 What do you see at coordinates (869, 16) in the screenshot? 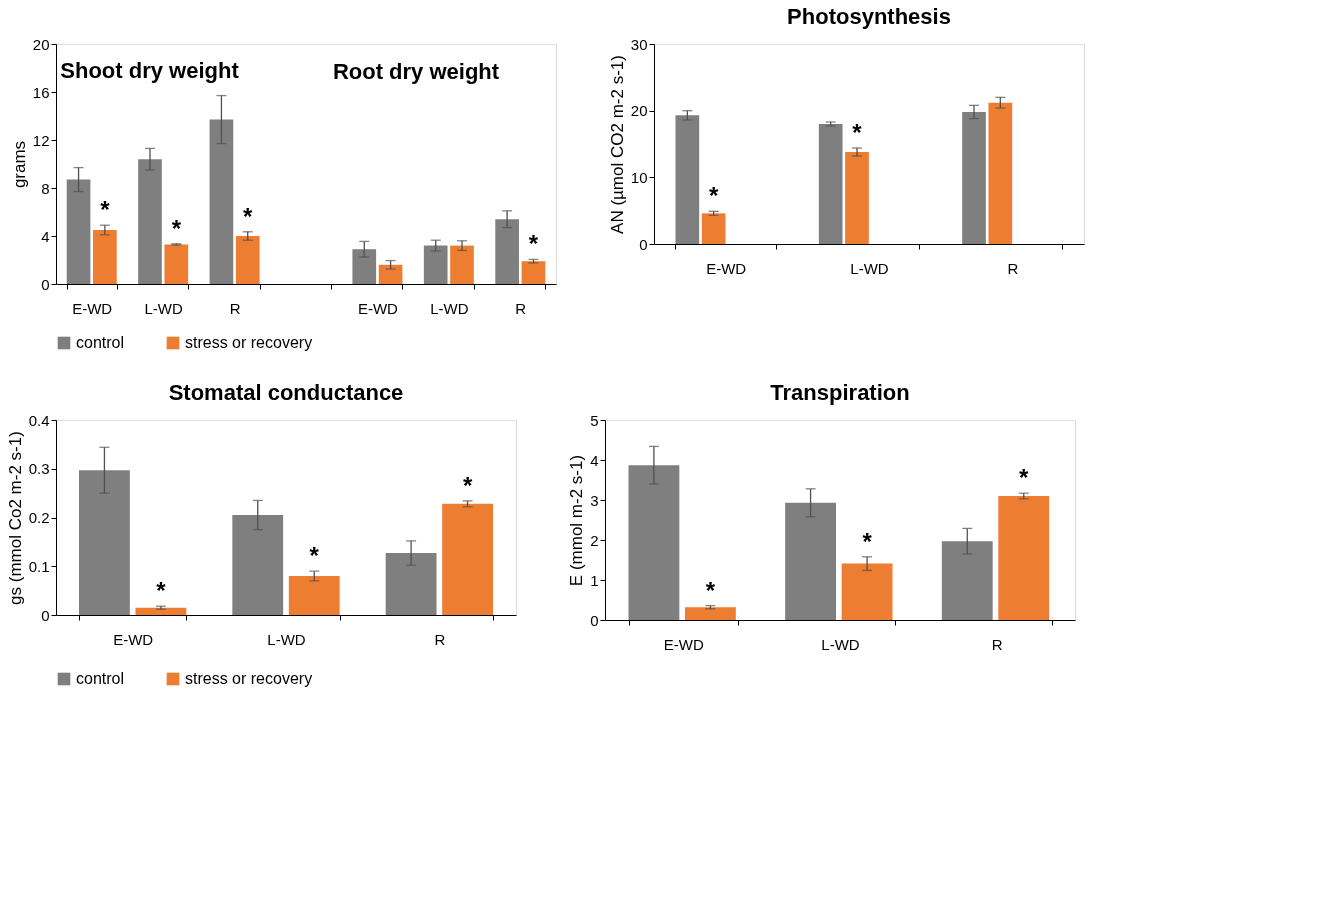
I see `chart-title: Photosynthesis` at bounding box center [869, 16].